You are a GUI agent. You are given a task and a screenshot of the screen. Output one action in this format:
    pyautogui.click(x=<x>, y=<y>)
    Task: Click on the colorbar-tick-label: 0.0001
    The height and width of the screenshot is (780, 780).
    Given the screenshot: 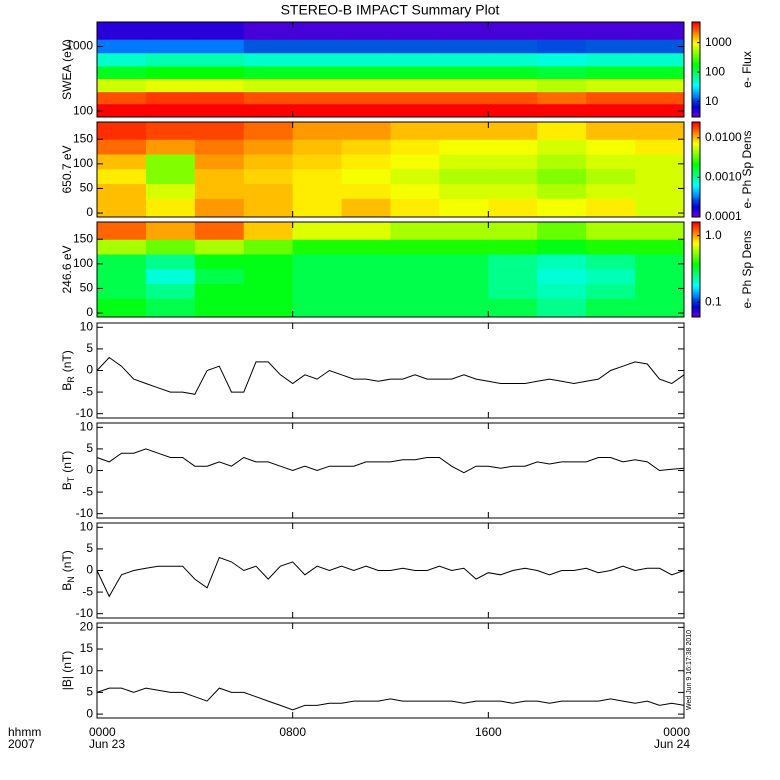 What is the action you would take?
    pyautogui.click(x=723, y=216)
    